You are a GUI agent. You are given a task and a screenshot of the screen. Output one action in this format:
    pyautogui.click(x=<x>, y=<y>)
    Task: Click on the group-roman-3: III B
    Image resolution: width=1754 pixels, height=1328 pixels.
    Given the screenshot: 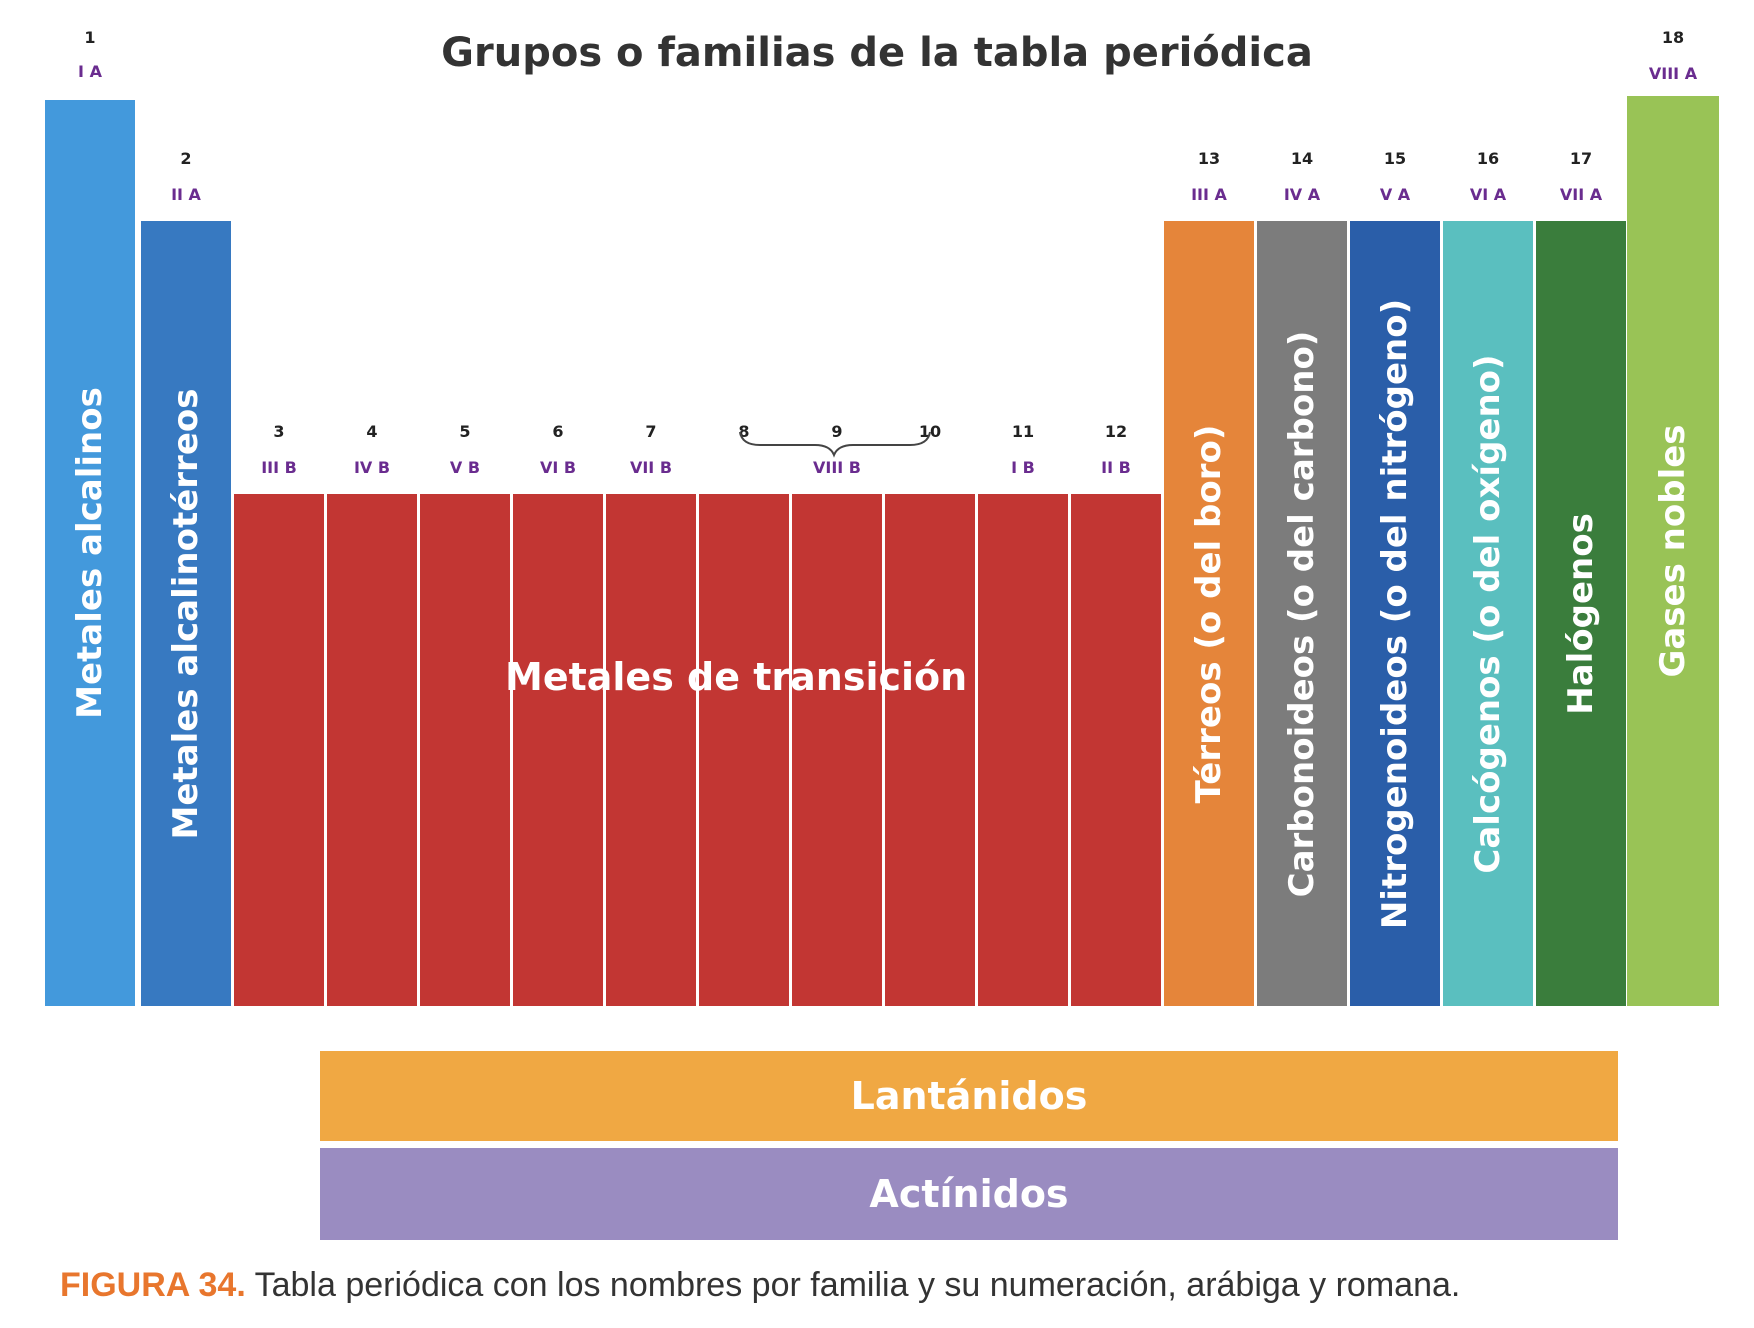 What is the action you would take?
    pyautogui.click(x=279, y=467)
    